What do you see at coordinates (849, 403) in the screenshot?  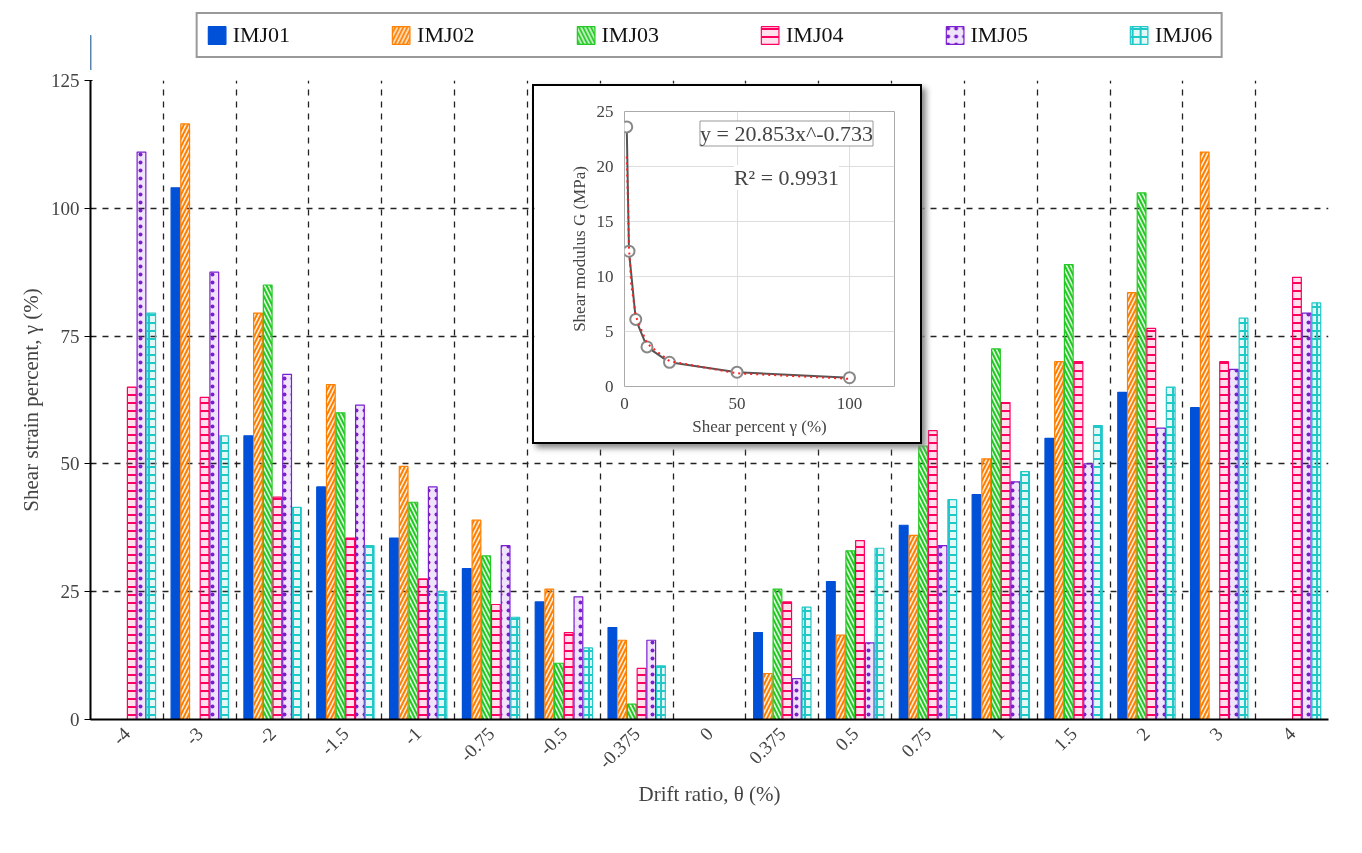 I see `x-tick-label: 100` at bounding box center [849, 403].